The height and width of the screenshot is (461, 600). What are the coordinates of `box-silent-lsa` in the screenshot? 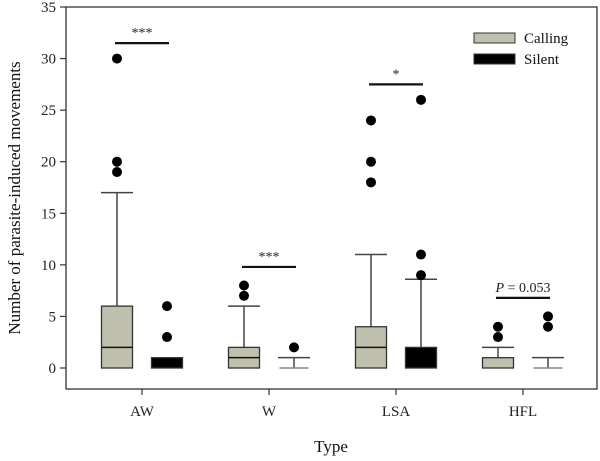 It's located at (421, 231).